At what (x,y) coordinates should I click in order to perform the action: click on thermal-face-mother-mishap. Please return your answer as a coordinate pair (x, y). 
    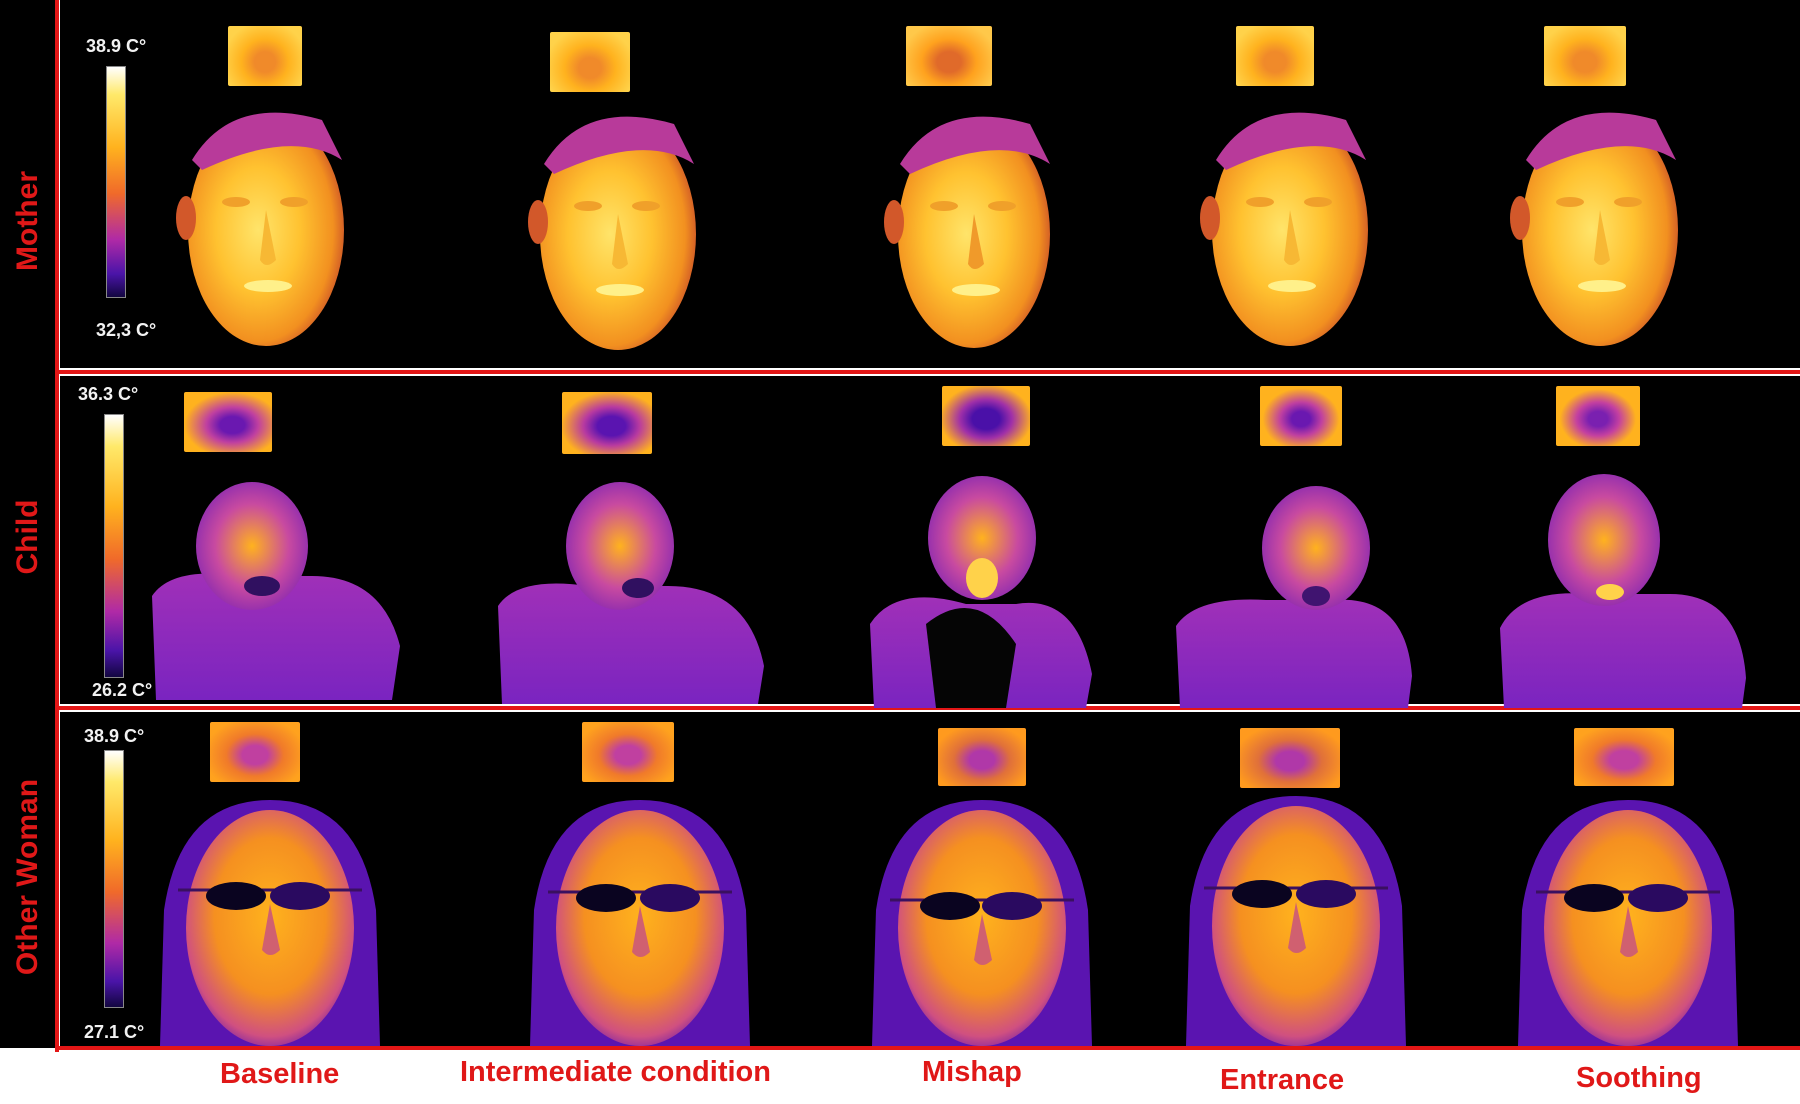
    Looking at the image, I should click on (967, 232).